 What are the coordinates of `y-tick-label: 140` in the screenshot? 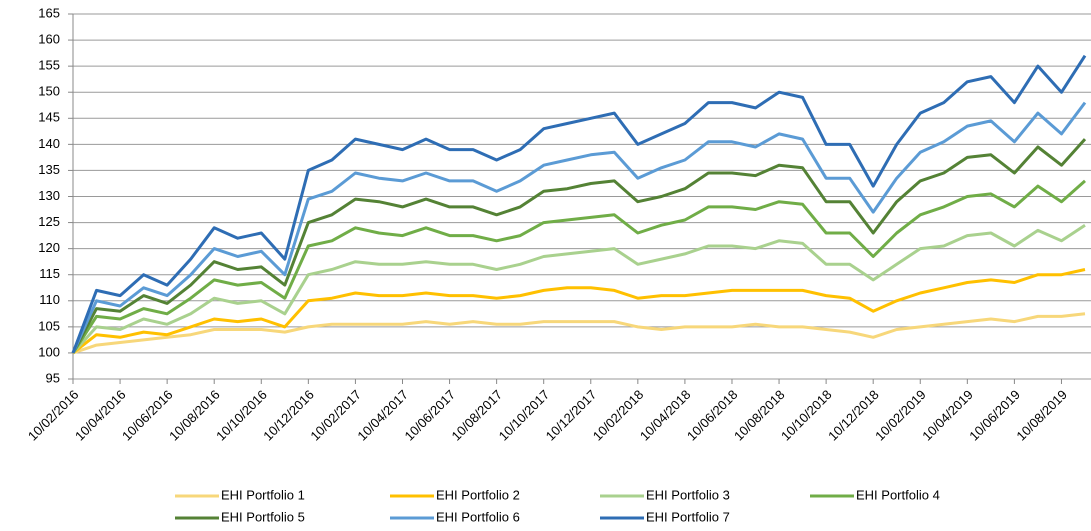 It's located at (49, 143).